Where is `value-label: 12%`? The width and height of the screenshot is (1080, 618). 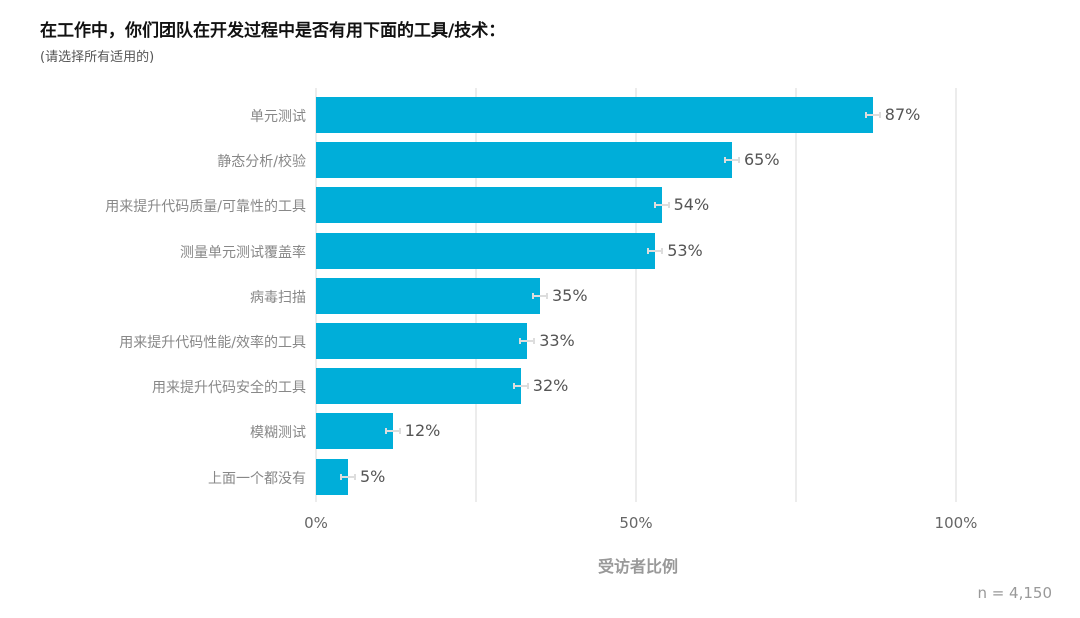 value-label: 12% is located at coordinates (422, 431).